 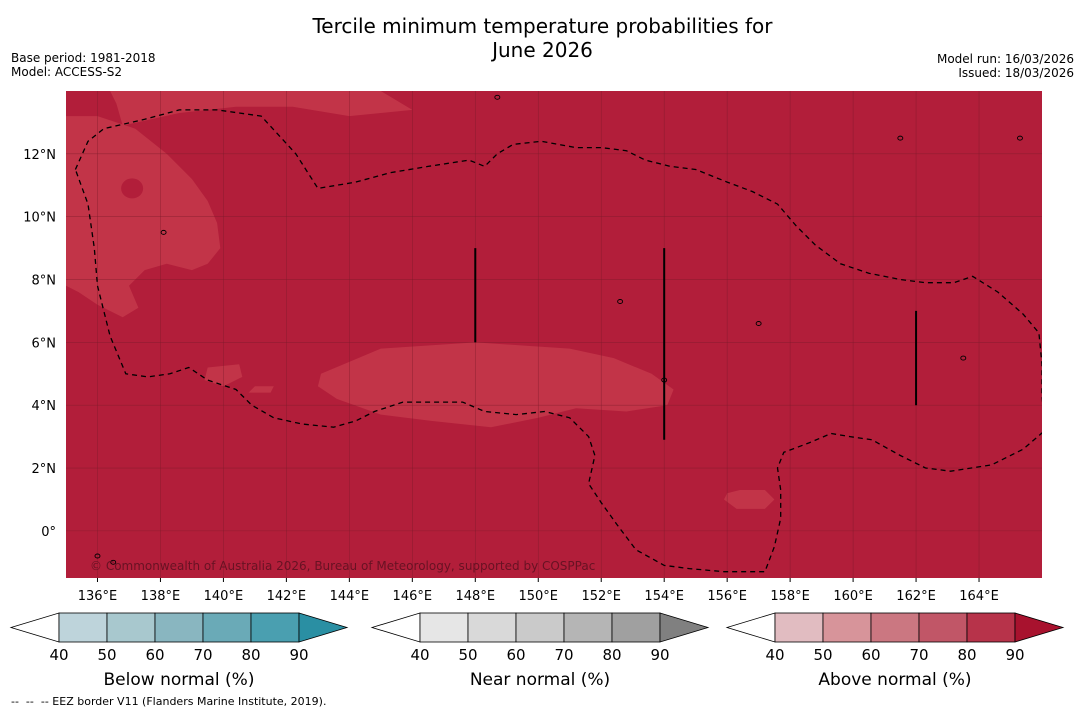 What do you see at coordinates (540, 680) in the screenshot?
I see `near-normal-label: Near normal (%)` at bounding box center [540, 680].